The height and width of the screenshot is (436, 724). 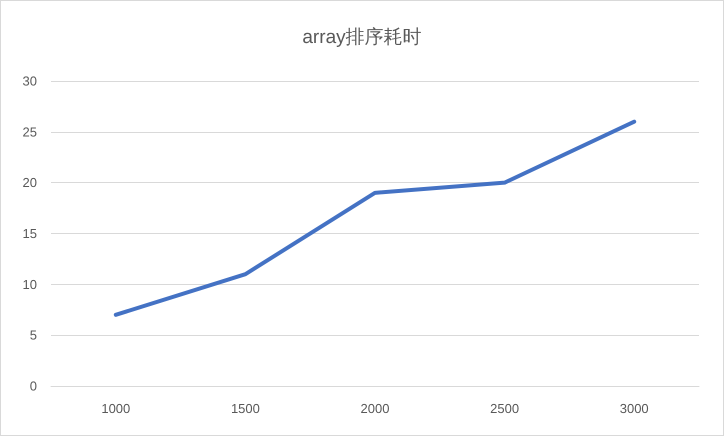 What do you see at coordinates (33, 335) in the screenshot?
I see `y-tick-label: 5` at bounding box center [33, 335].